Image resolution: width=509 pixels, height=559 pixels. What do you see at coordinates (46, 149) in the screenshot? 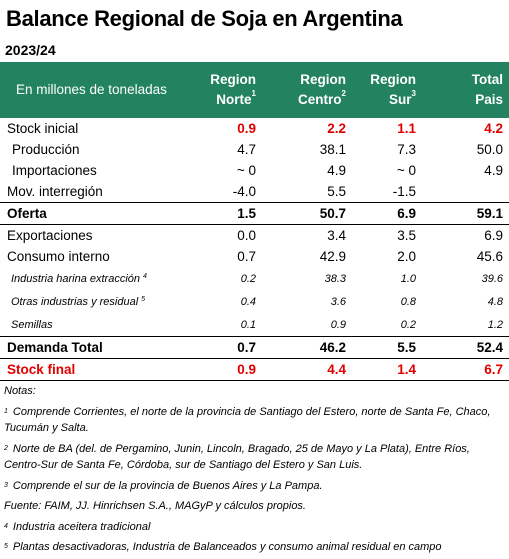
I see `row-label-text: Producción` at bounding box center [46, 149].